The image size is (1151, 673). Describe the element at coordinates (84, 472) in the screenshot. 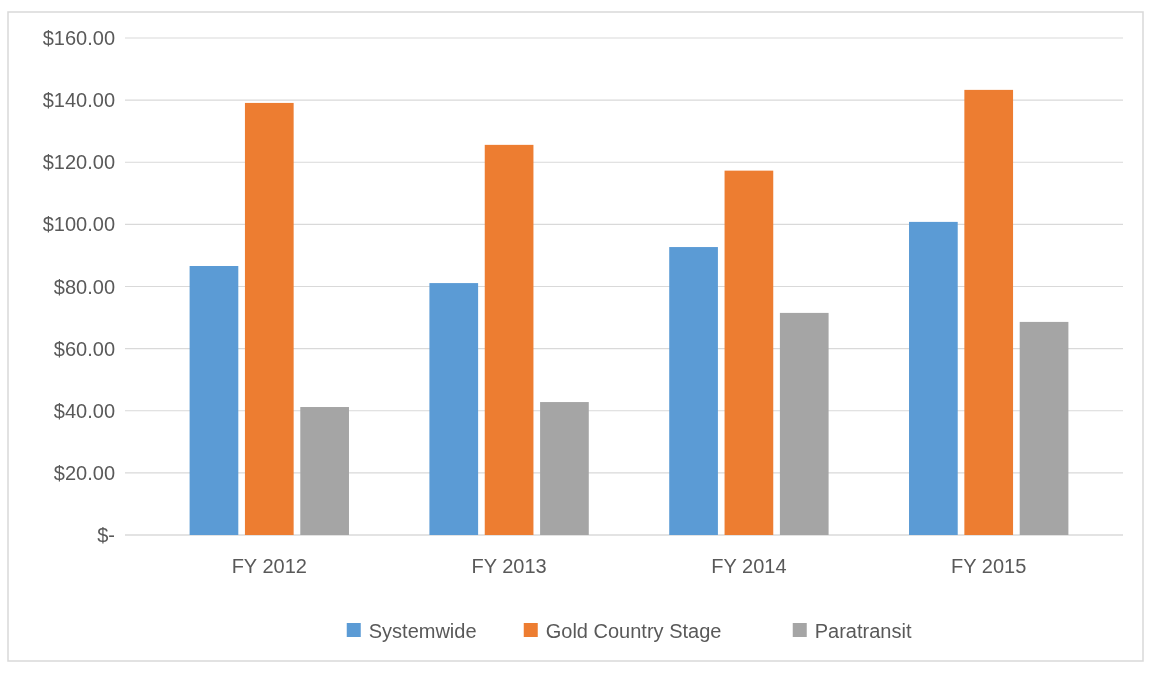

I see `y-tick-label: $20.00` at that location.